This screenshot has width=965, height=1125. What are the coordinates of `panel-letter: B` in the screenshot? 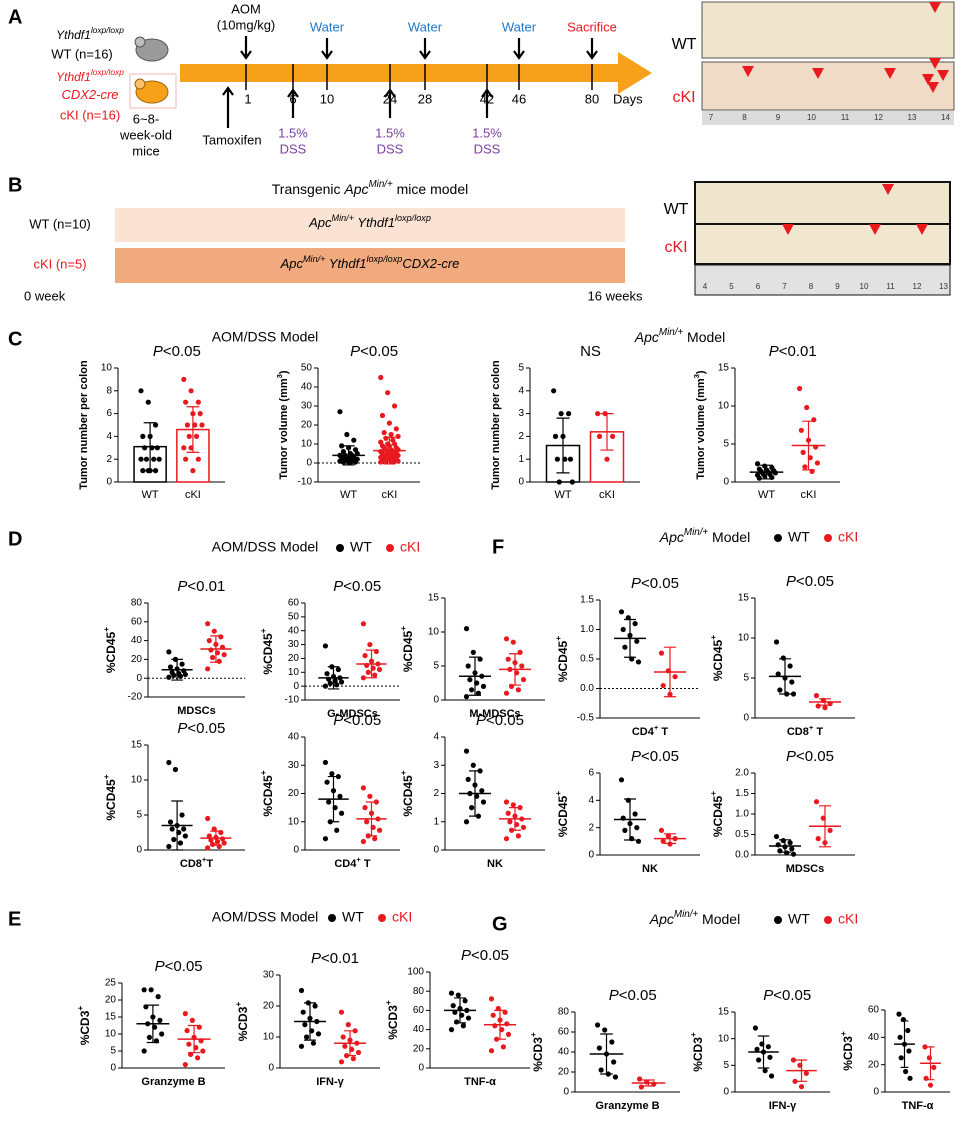 It's located at (15, 185).